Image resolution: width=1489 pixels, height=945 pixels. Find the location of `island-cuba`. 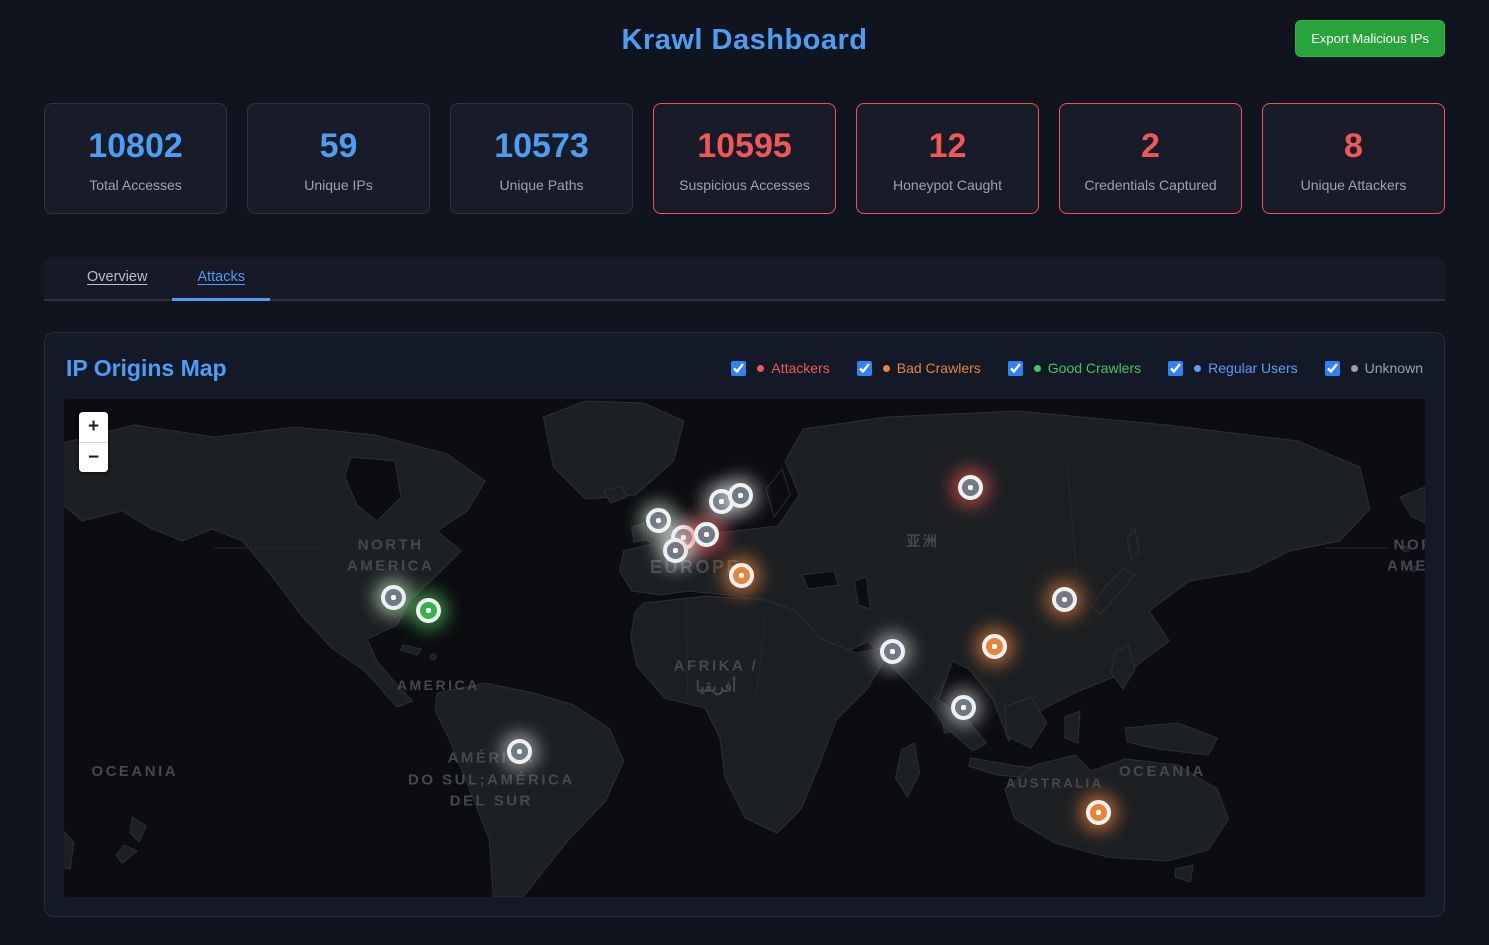

island-cuba is located at coordinates (411, 650).